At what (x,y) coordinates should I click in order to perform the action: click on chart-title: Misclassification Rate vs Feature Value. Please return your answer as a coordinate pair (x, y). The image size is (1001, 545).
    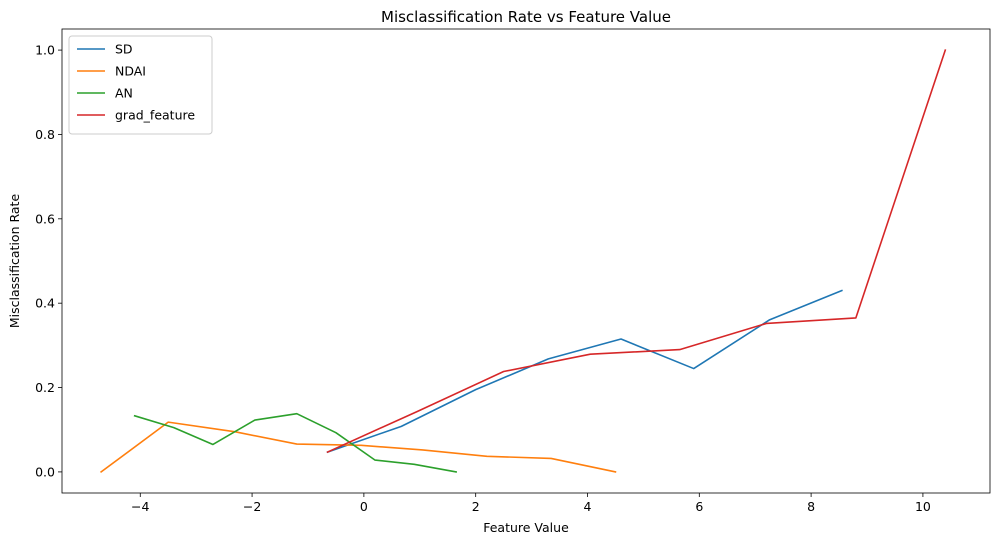
    Looking at the image, I should click on (526, 17).